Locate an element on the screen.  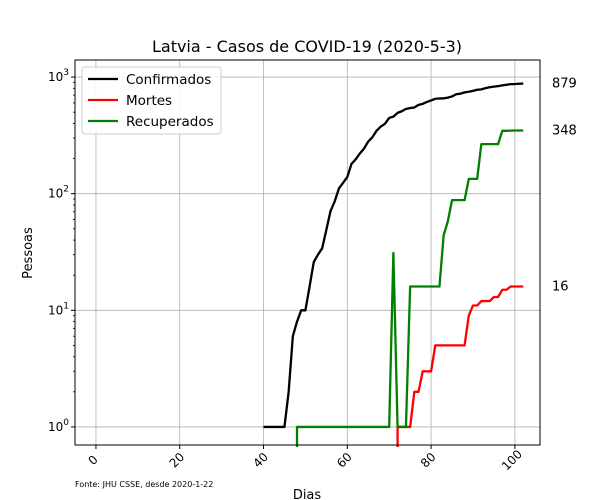
y-tick-label: 10² is located at coordinates (58, 193).